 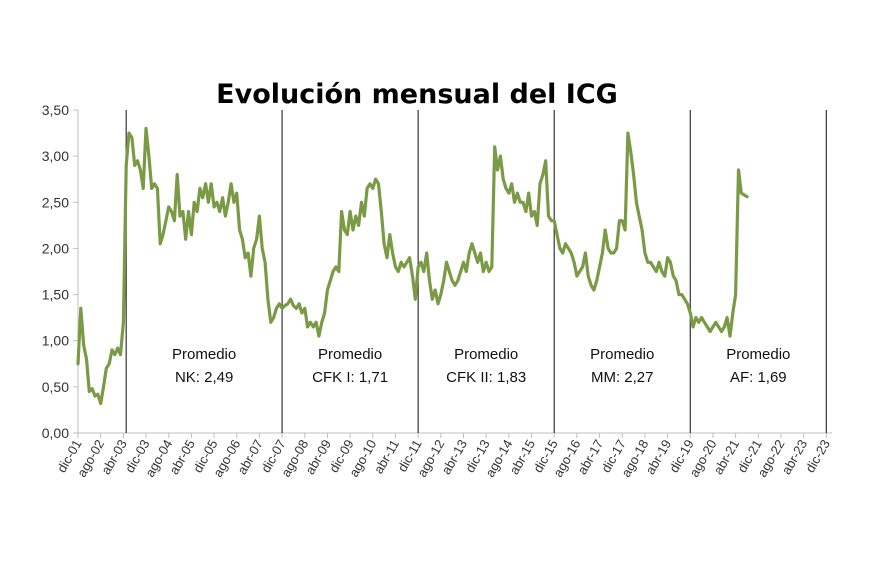 What do you see at coordinates (486, 377) in the screenshot?
I see `average-label-value: CFK II: 1,83` at bounding box center [486, 377].